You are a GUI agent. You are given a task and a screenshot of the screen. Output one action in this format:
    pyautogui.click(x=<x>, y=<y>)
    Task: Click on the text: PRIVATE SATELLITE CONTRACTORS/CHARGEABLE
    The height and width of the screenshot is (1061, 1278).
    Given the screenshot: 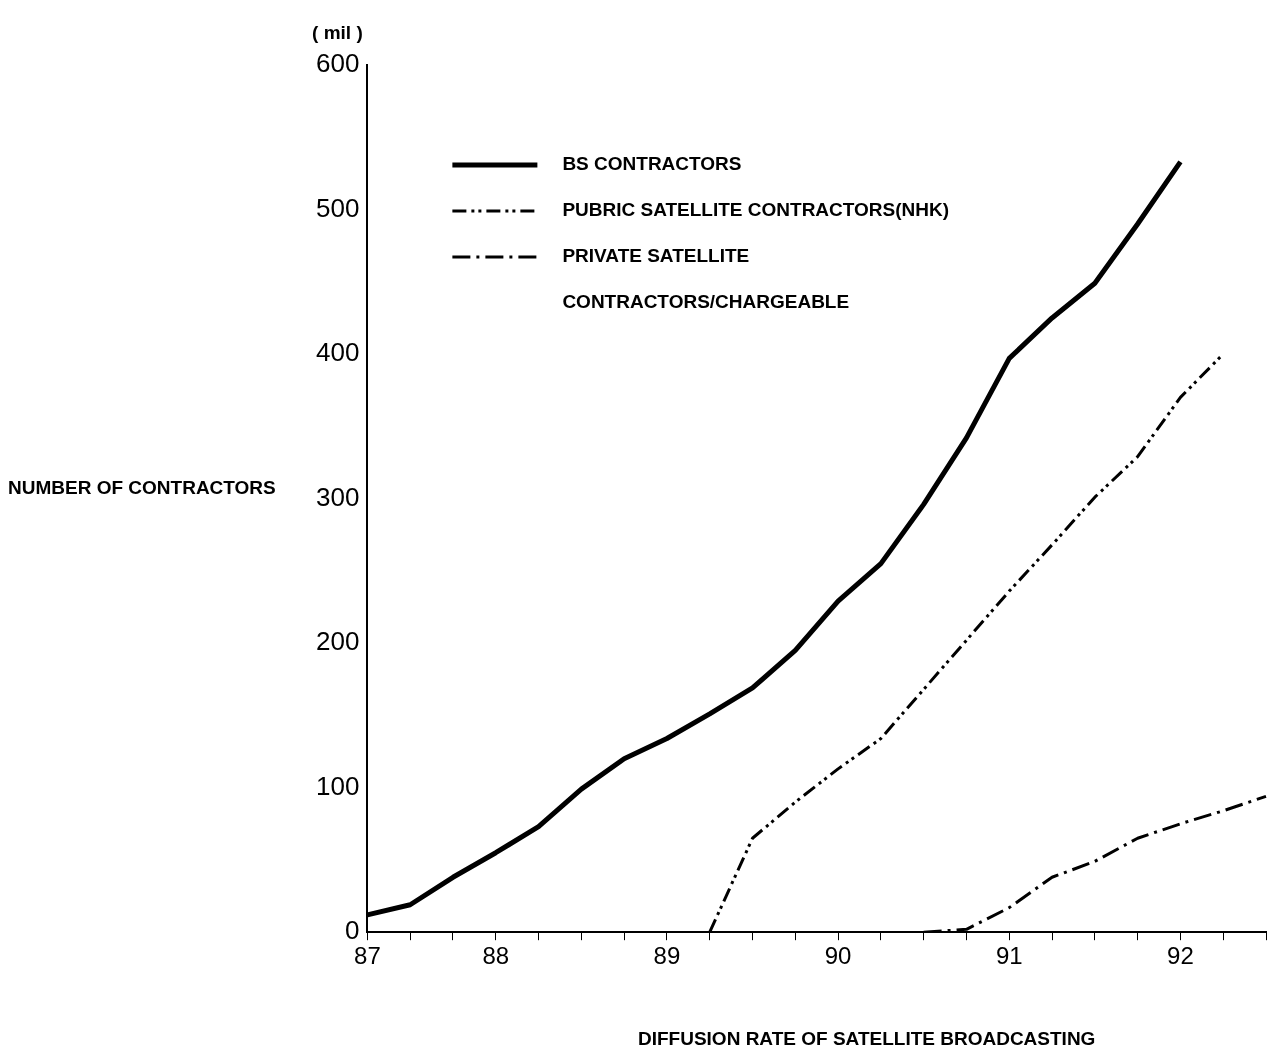 What is the action you would take?
    pyautogui.click(x=706, y=279)
    